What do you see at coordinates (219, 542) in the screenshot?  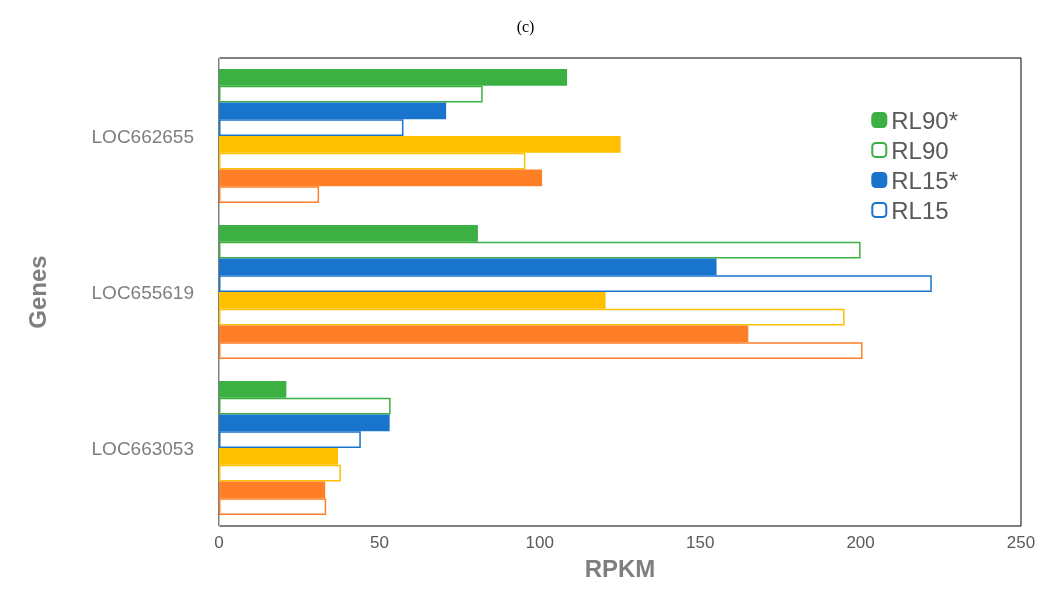 I see `x-tick-label: 0` at bounding box center [219, 542].